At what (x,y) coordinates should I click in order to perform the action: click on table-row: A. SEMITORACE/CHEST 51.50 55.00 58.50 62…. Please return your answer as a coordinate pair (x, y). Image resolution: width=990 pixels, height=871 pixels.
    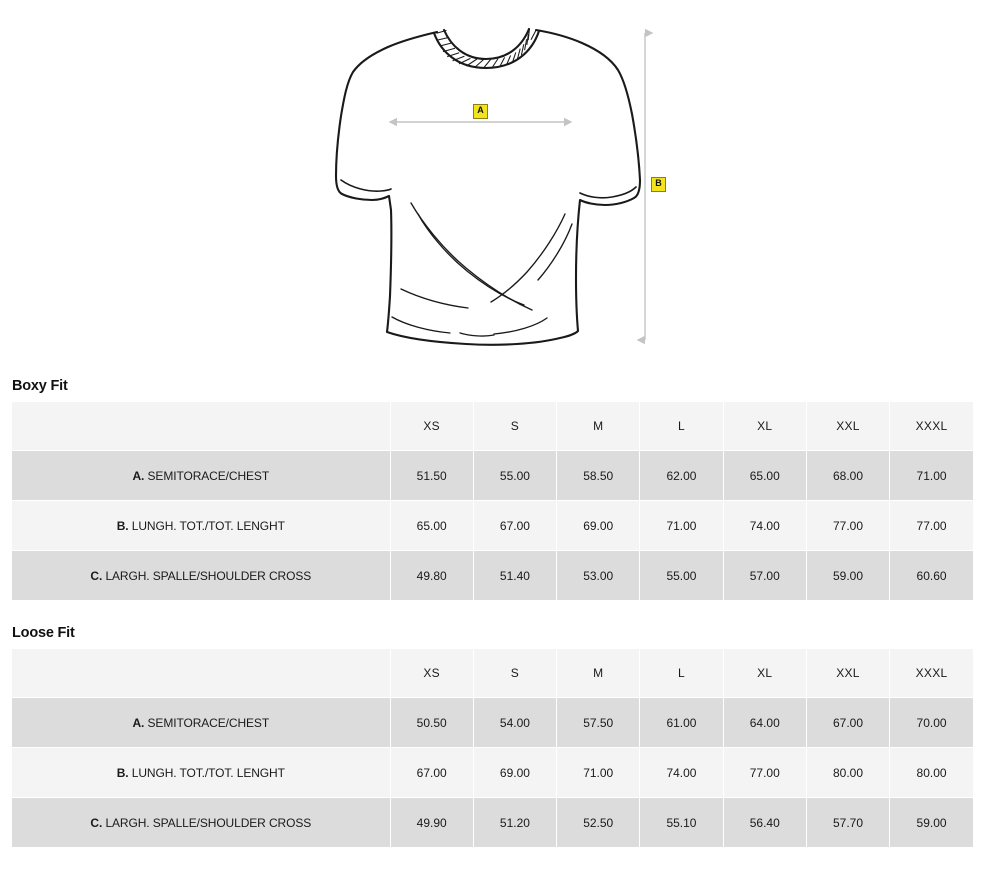
    Looking at the image, I should click on (492, 475).